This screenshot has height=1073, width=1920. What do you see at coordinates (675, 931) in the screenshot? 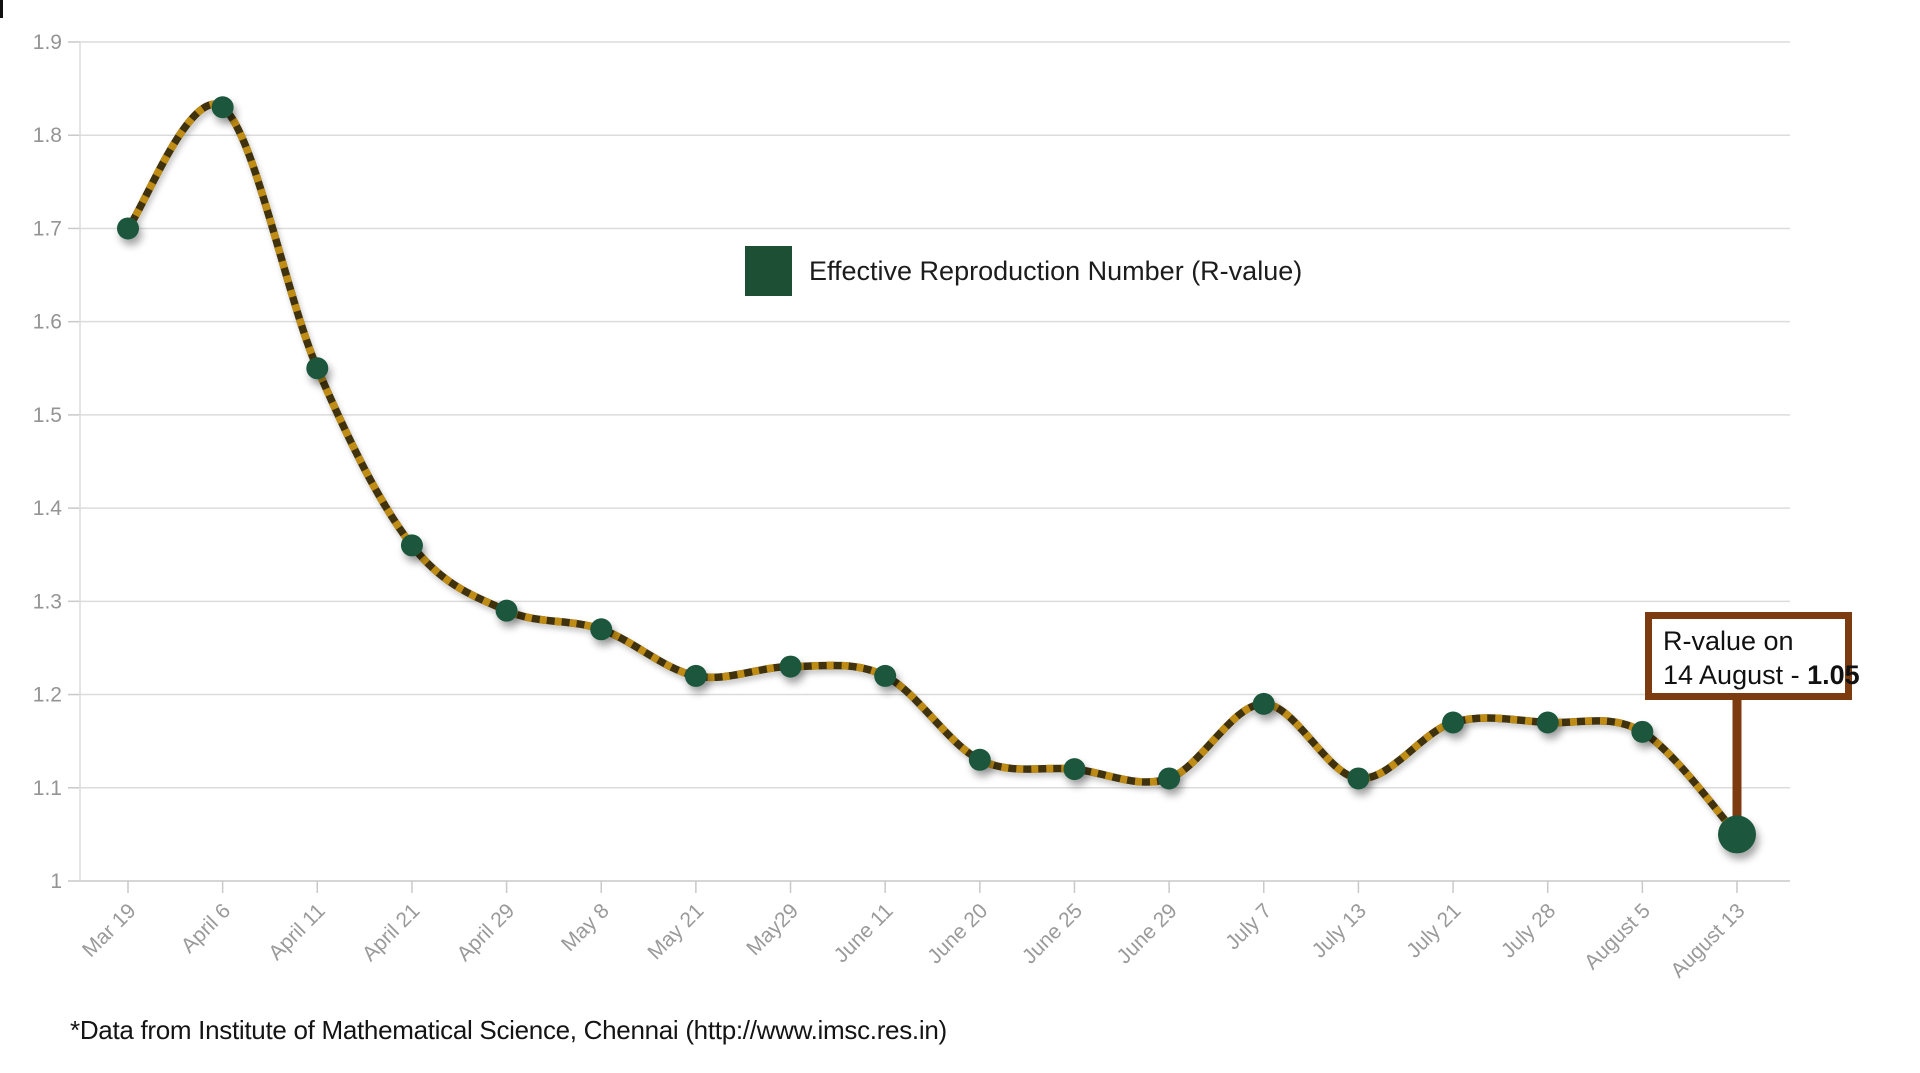
I see `x-axis-label: May 21` at bounding box center [675, 931].